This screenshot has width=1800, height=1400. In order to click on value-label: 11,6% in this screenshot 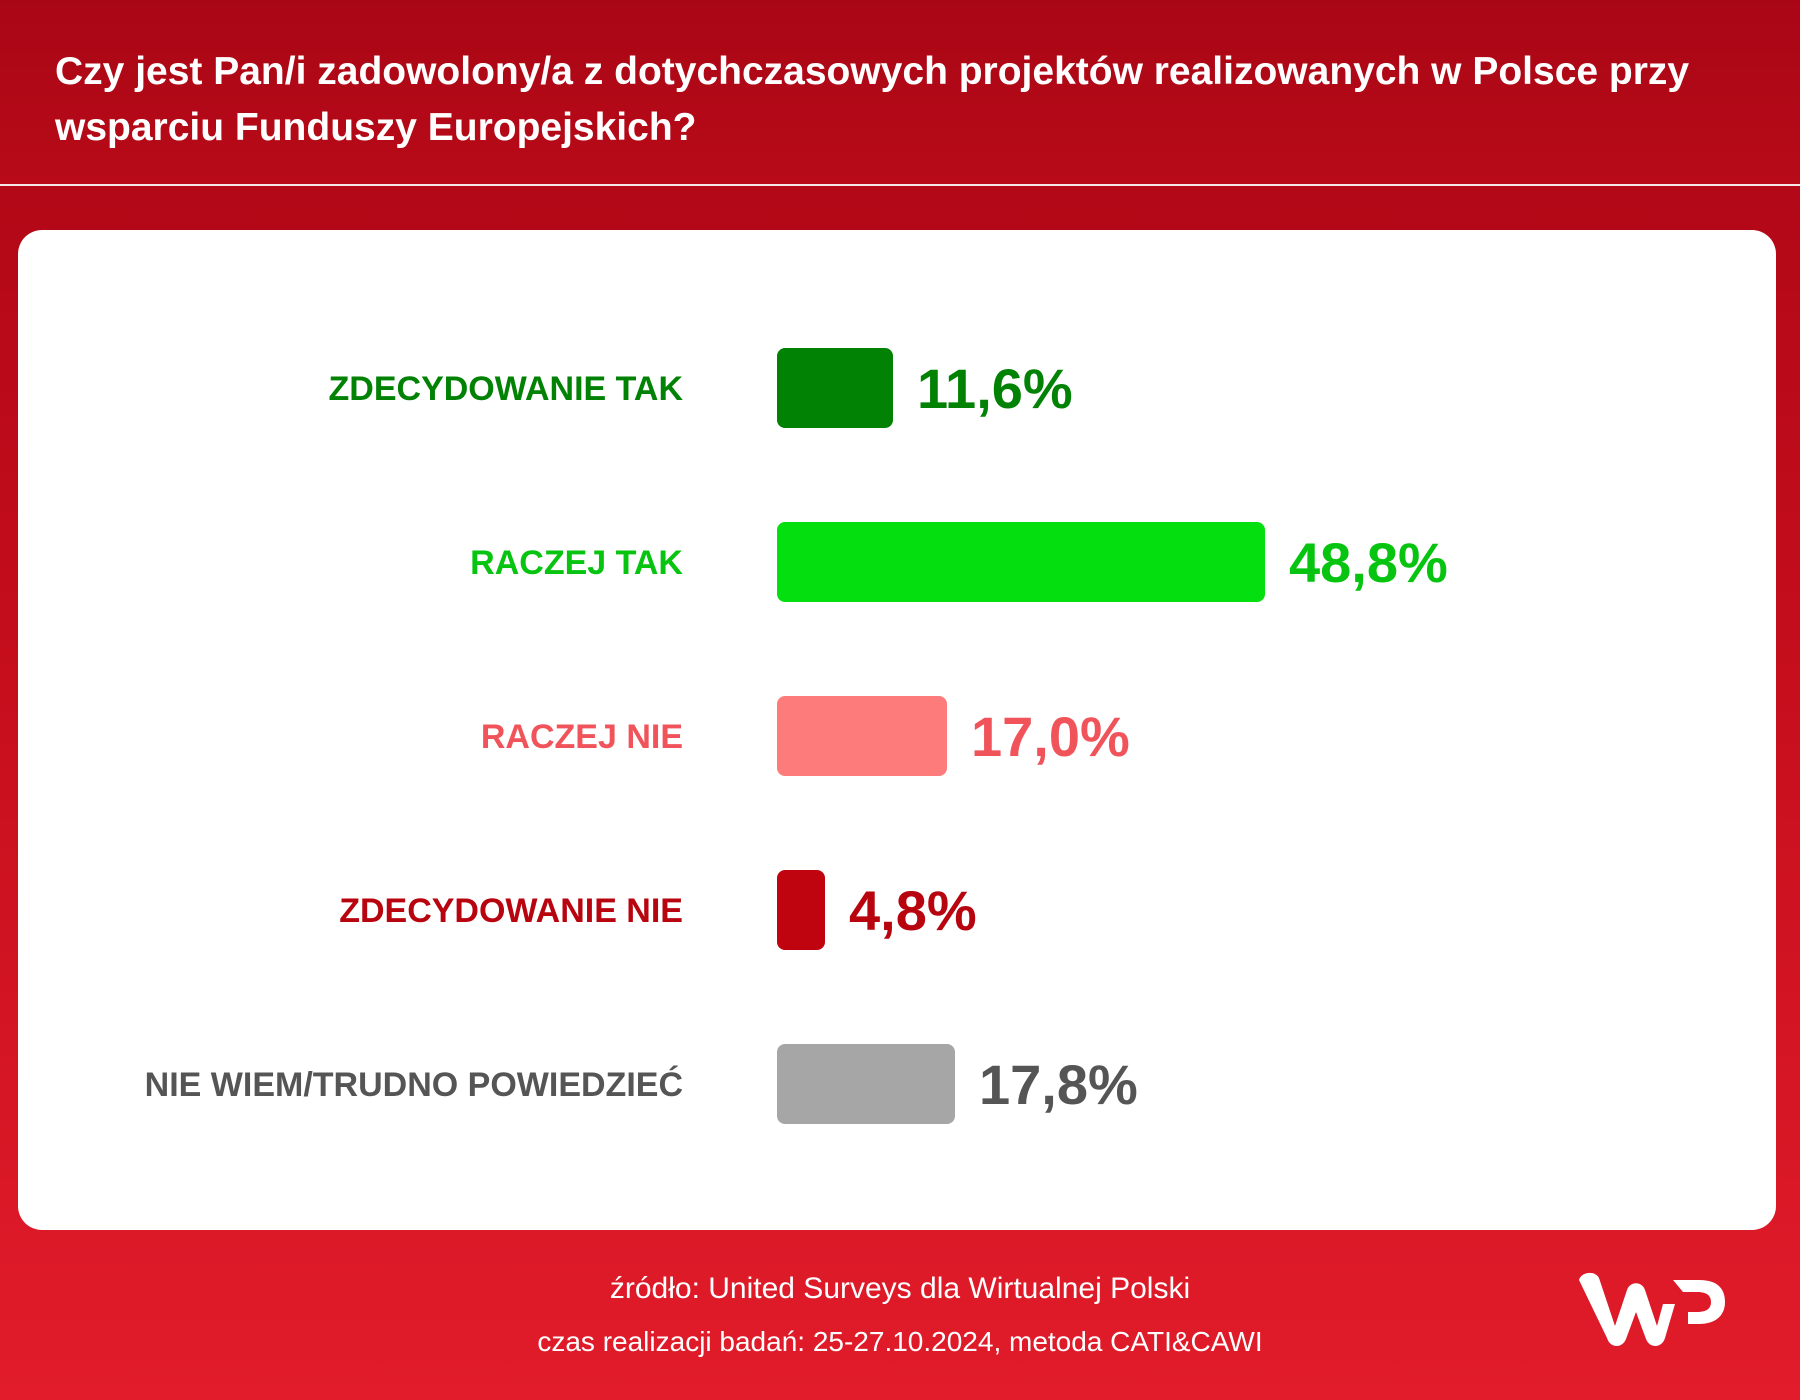, I will do `click(995, 388)`.